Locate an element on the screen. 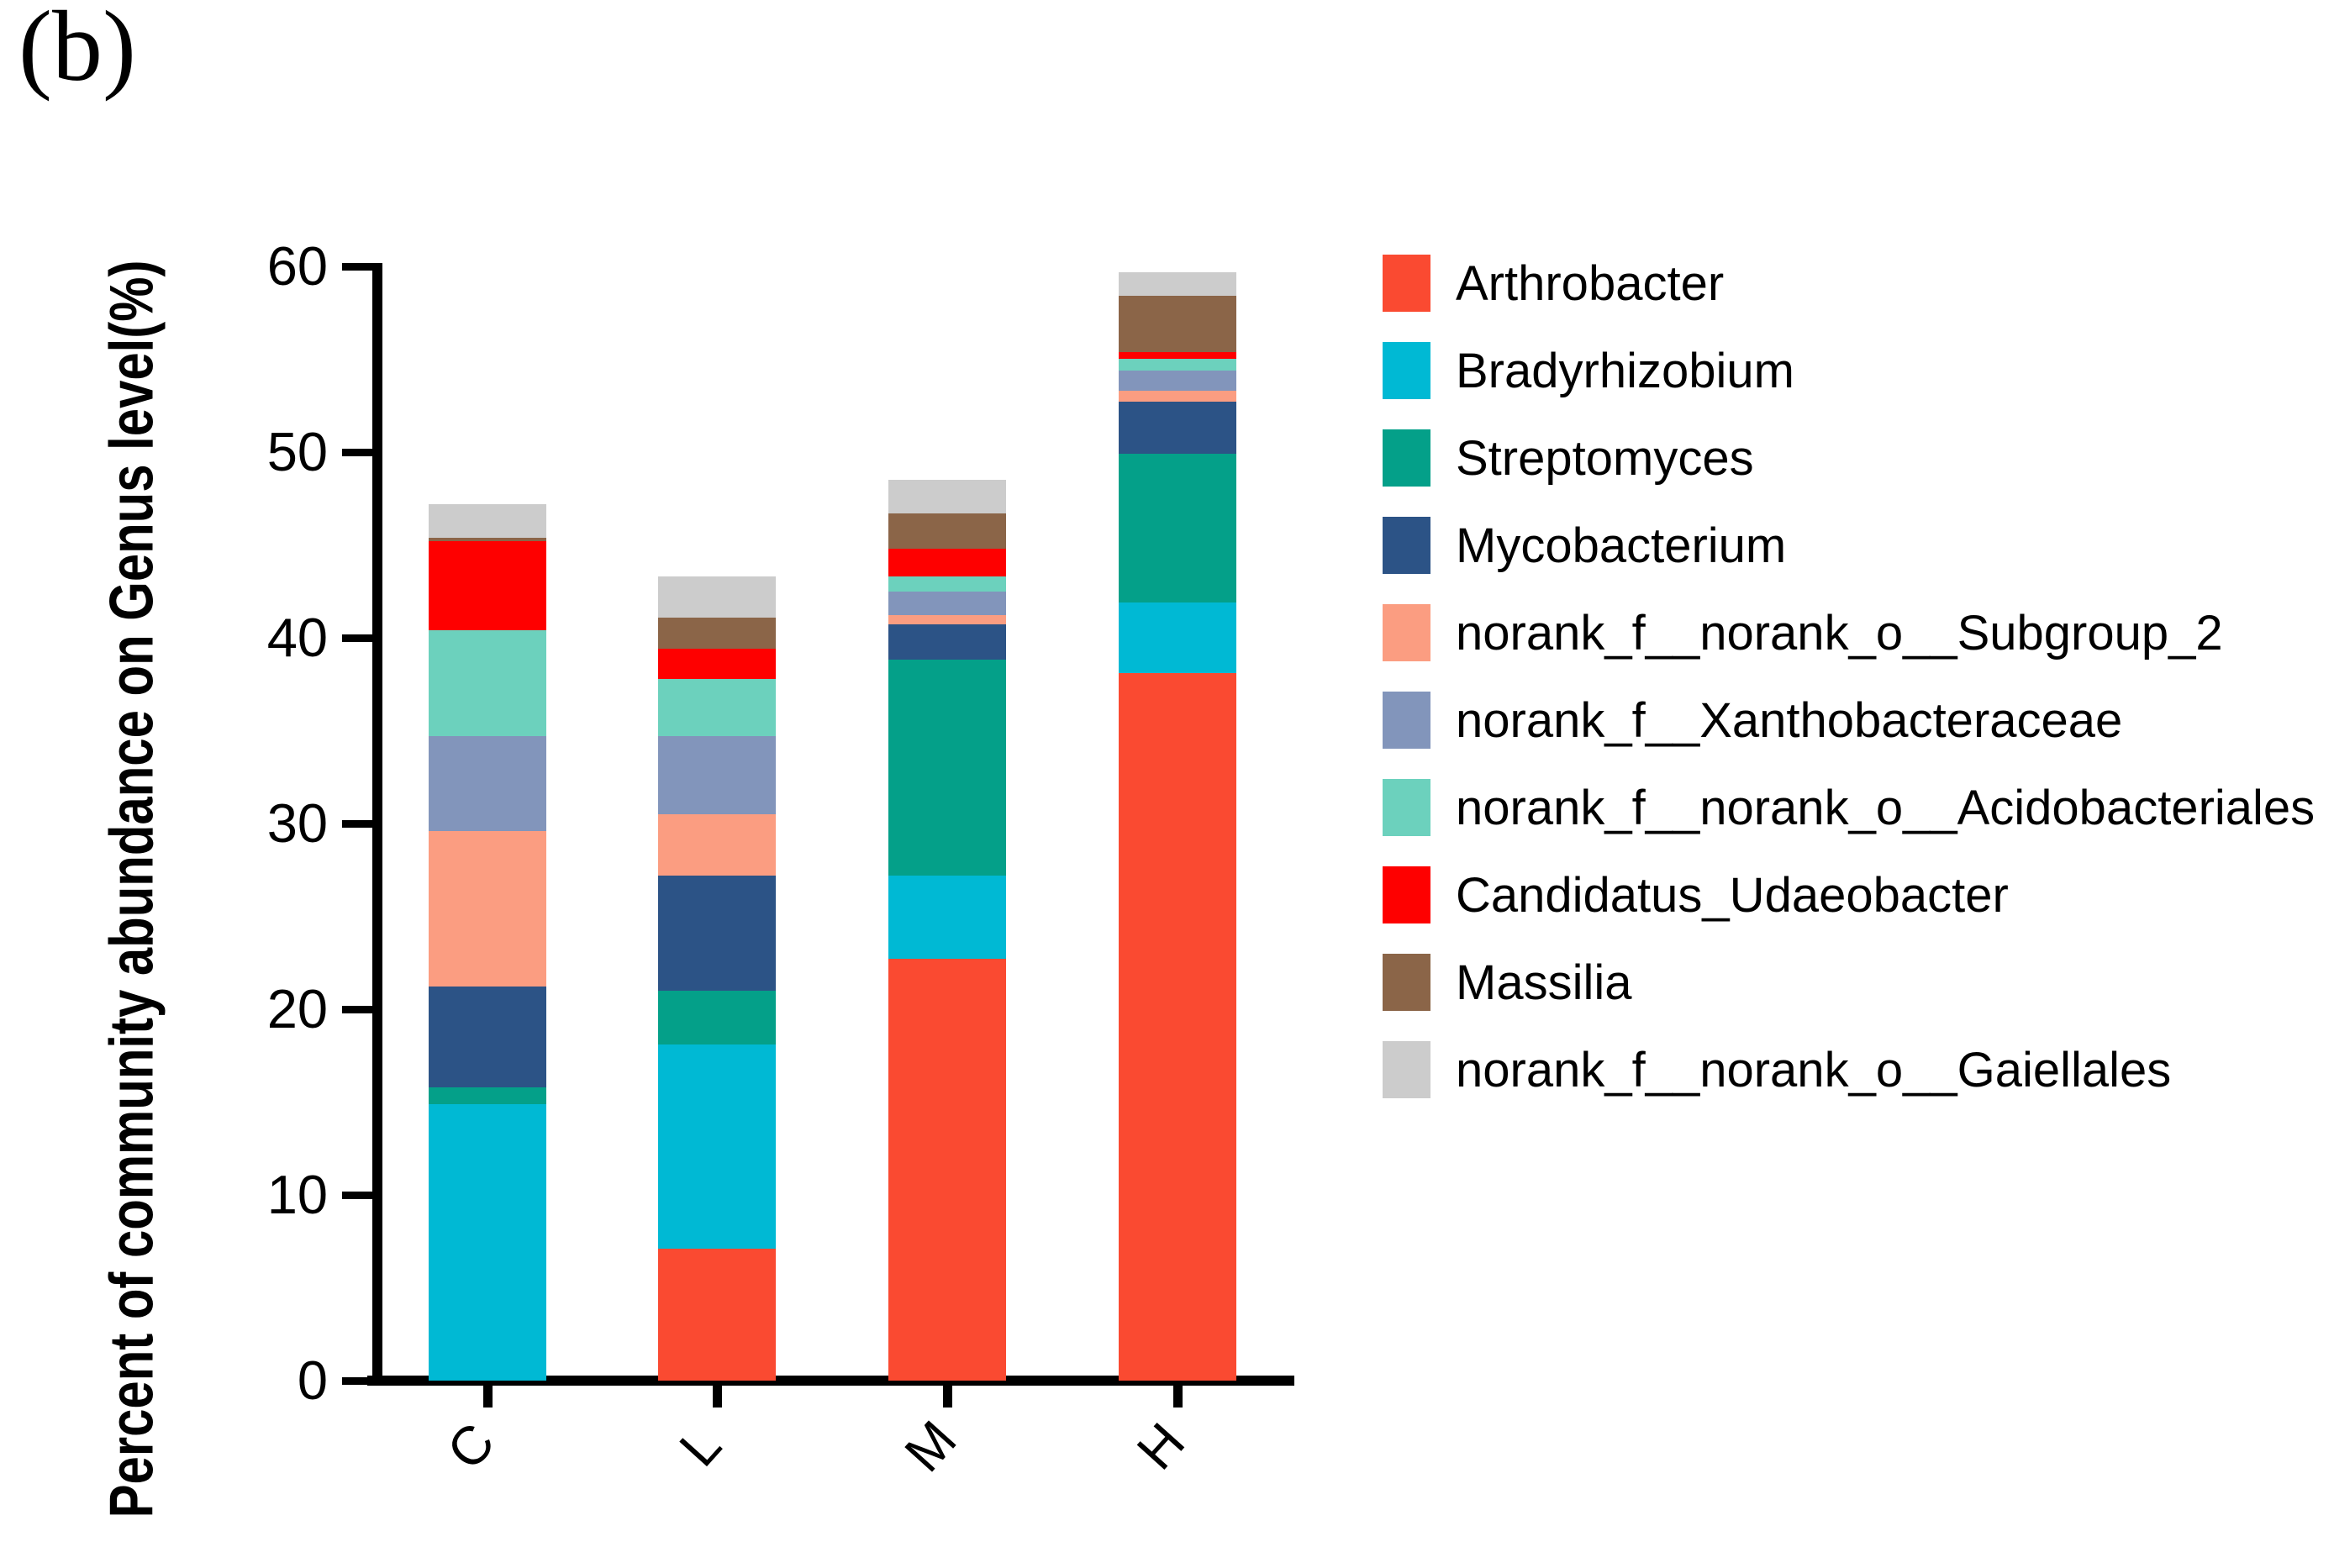  legend-item-Massilia: Massilia is located at coordinates (1849, 983).